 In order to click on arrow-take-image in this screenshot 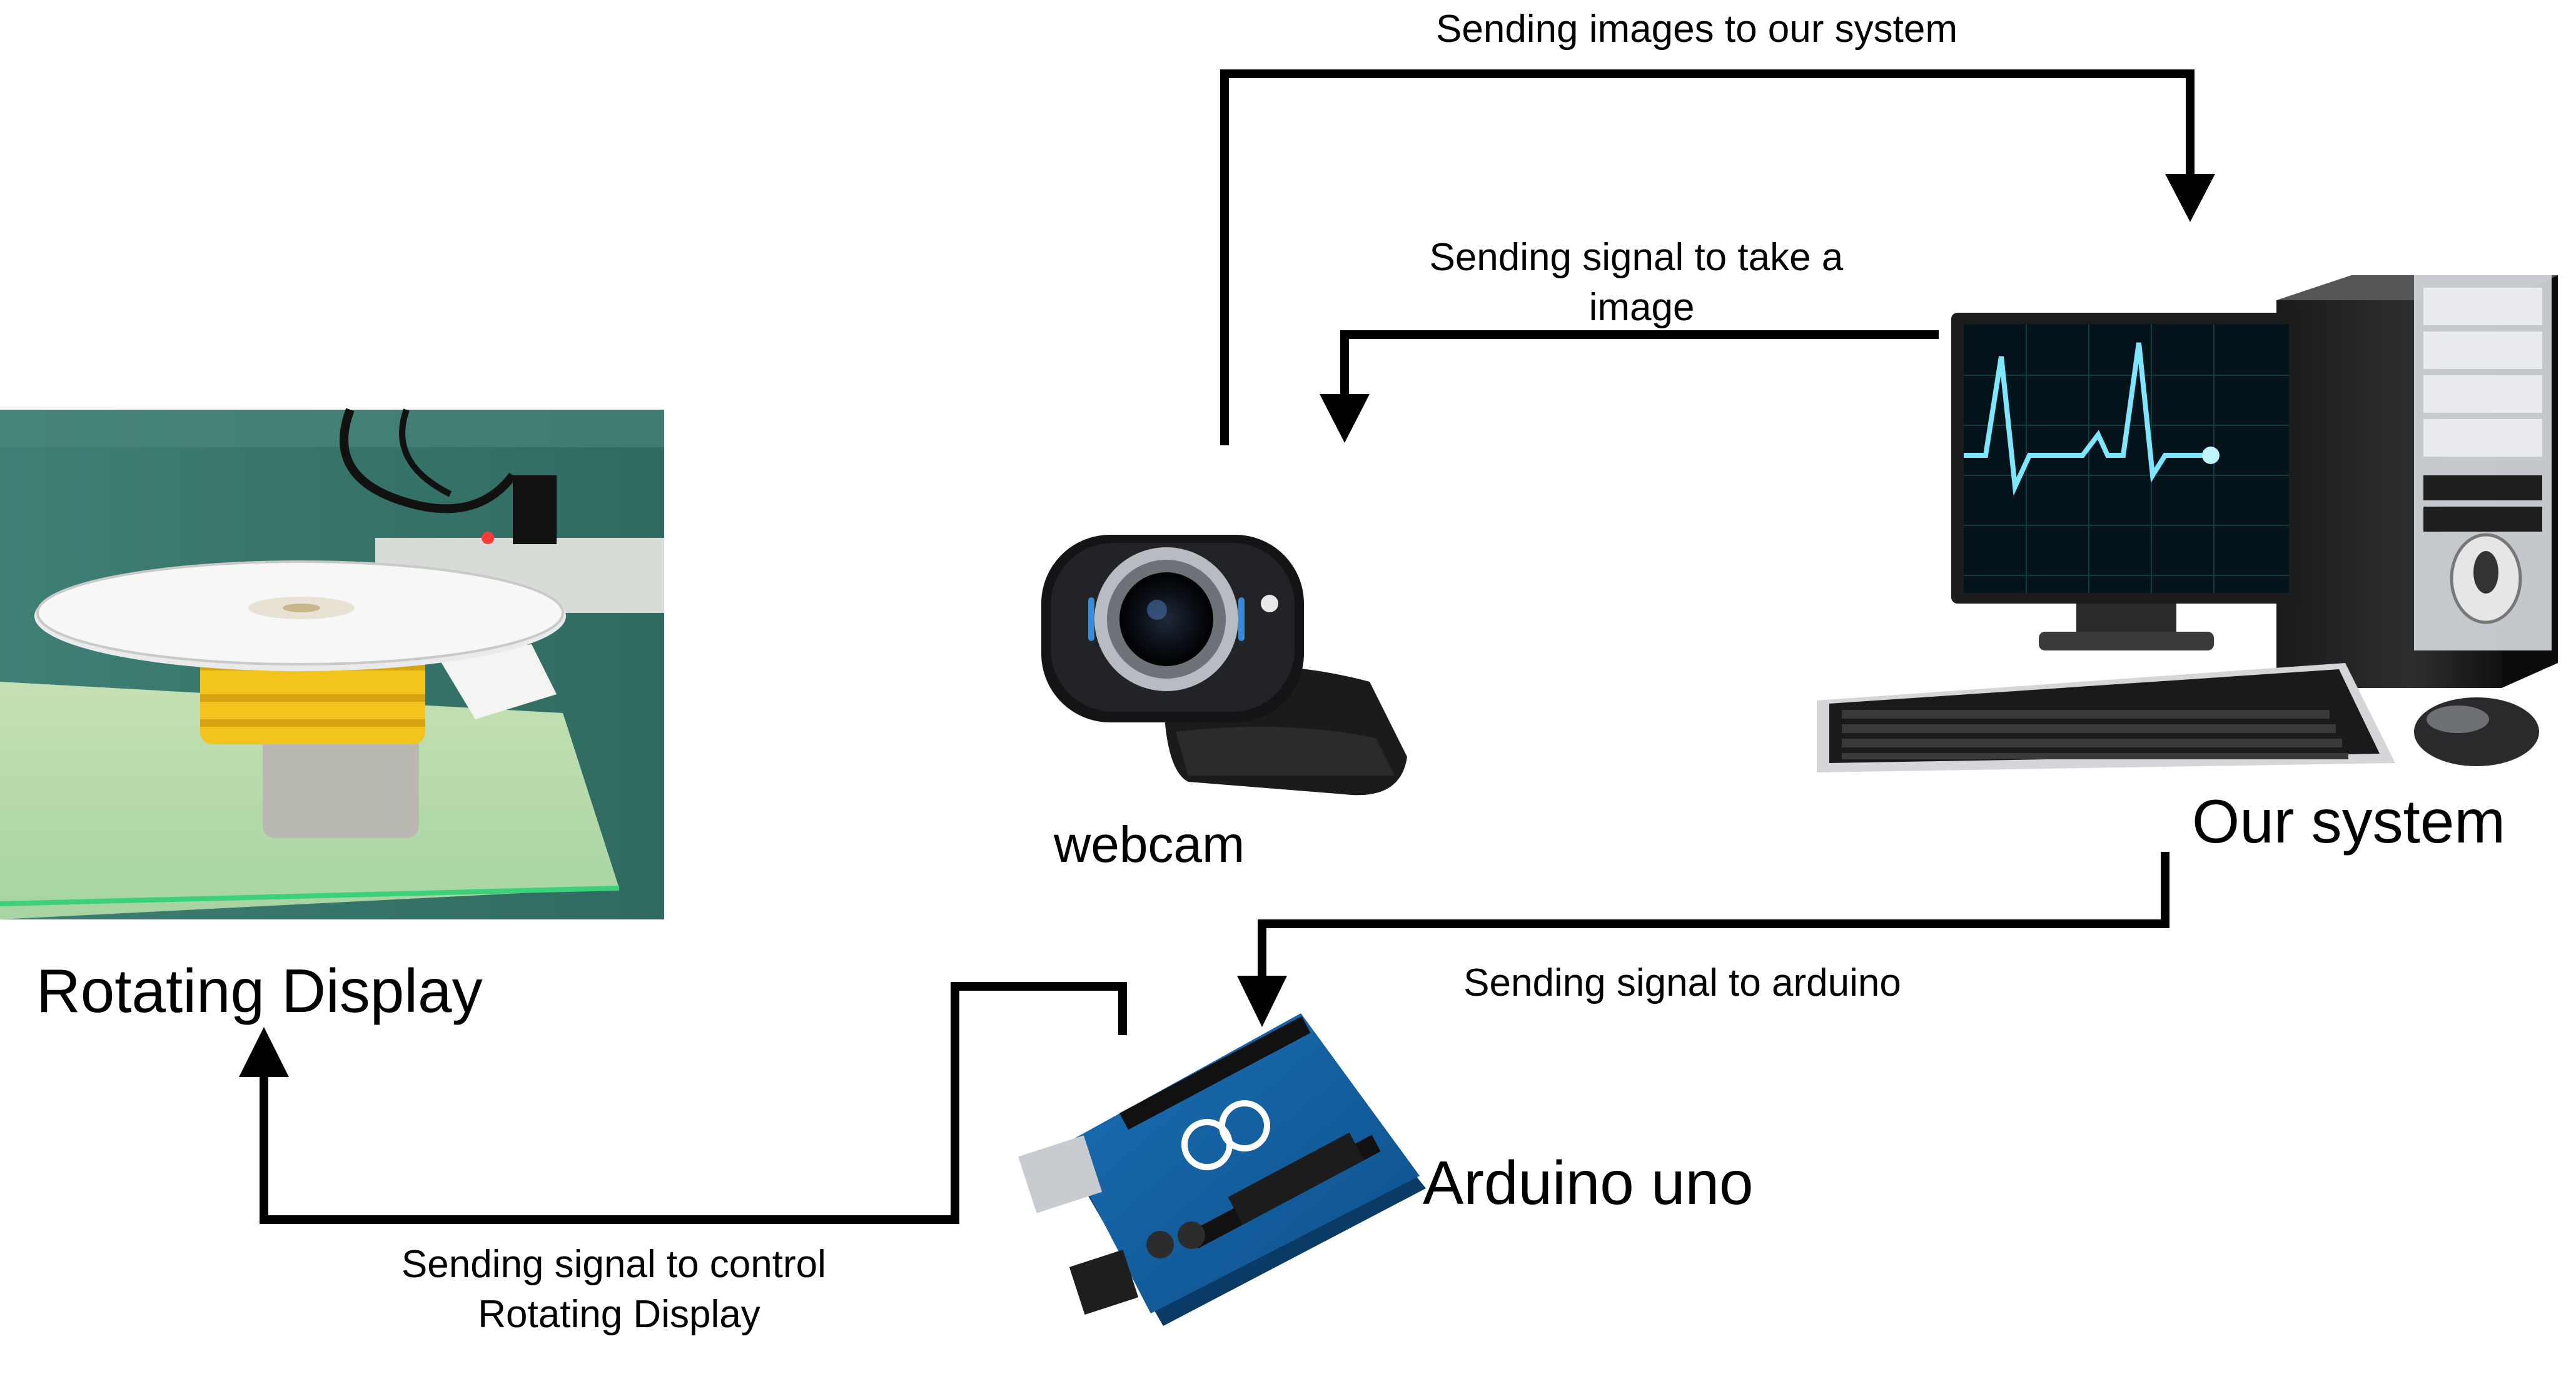, I will do `click(1640, 365)`.